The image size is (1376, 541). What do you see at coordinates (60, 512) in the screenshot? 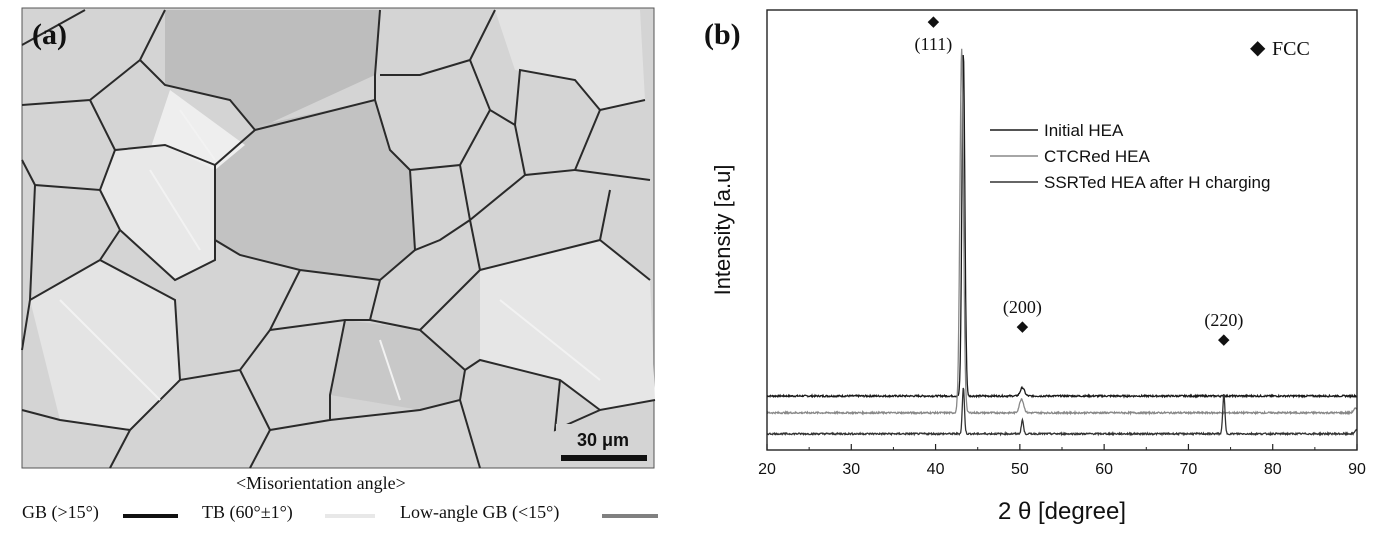
I see `legend-gb-label: GB (>15°)` at bounding box center [60, 512].